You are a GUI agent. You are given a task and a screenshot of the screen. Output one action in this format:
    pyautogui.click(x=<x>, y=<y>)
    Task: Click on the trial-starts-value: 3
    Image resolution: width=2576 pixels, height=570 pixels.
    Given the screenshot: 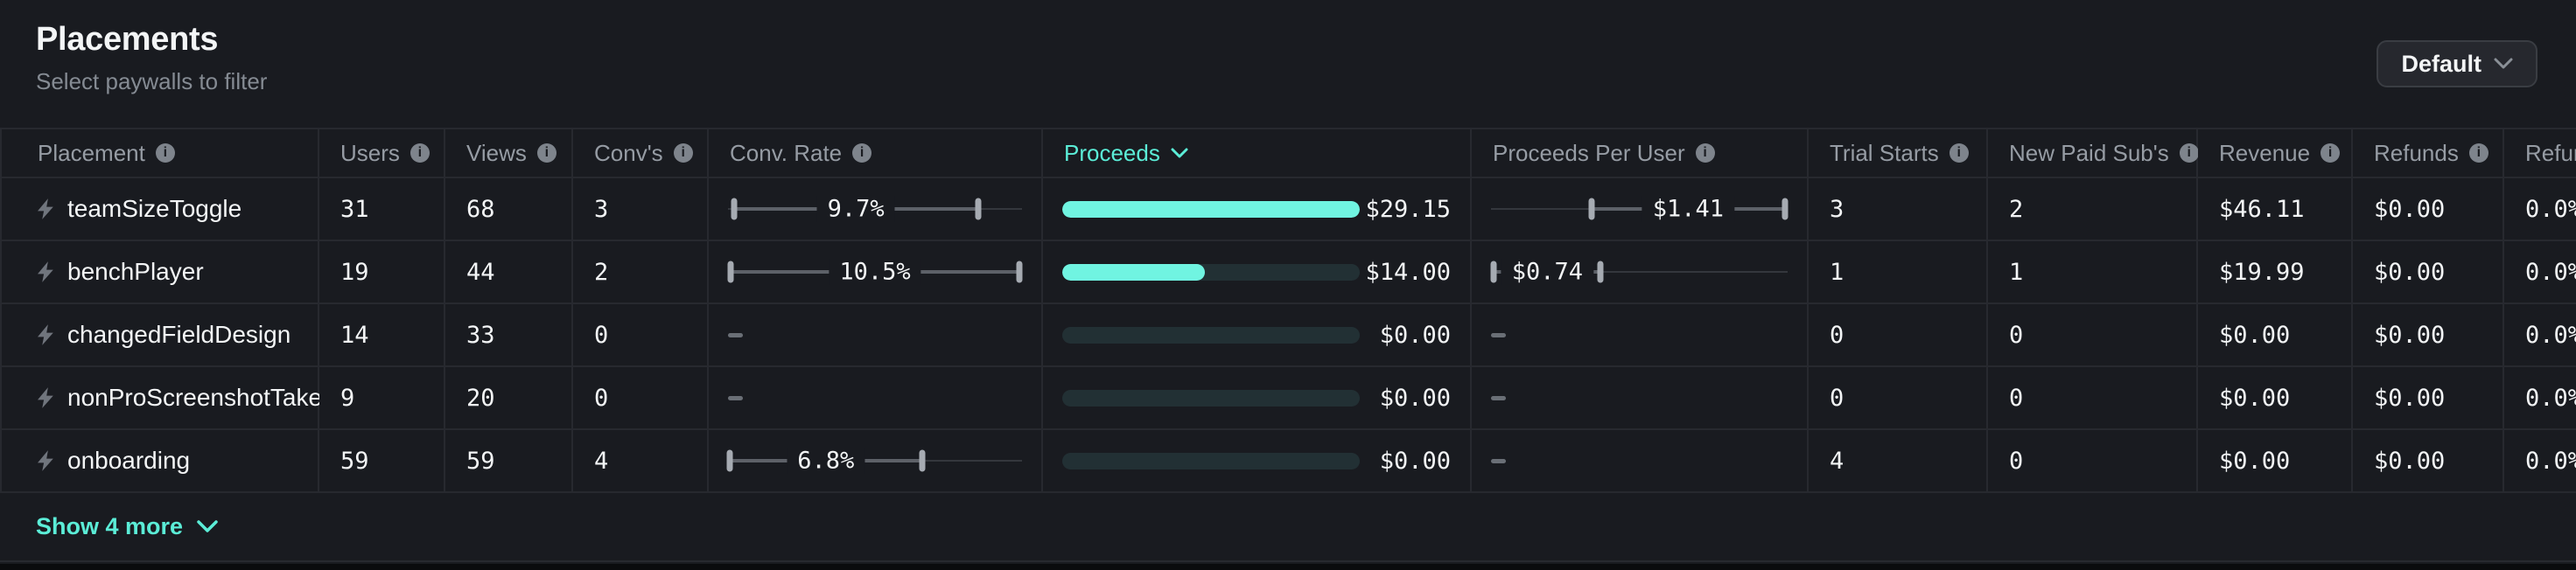 What is the action you would take?
    pyautogui.click(x=1837, y=209)
    